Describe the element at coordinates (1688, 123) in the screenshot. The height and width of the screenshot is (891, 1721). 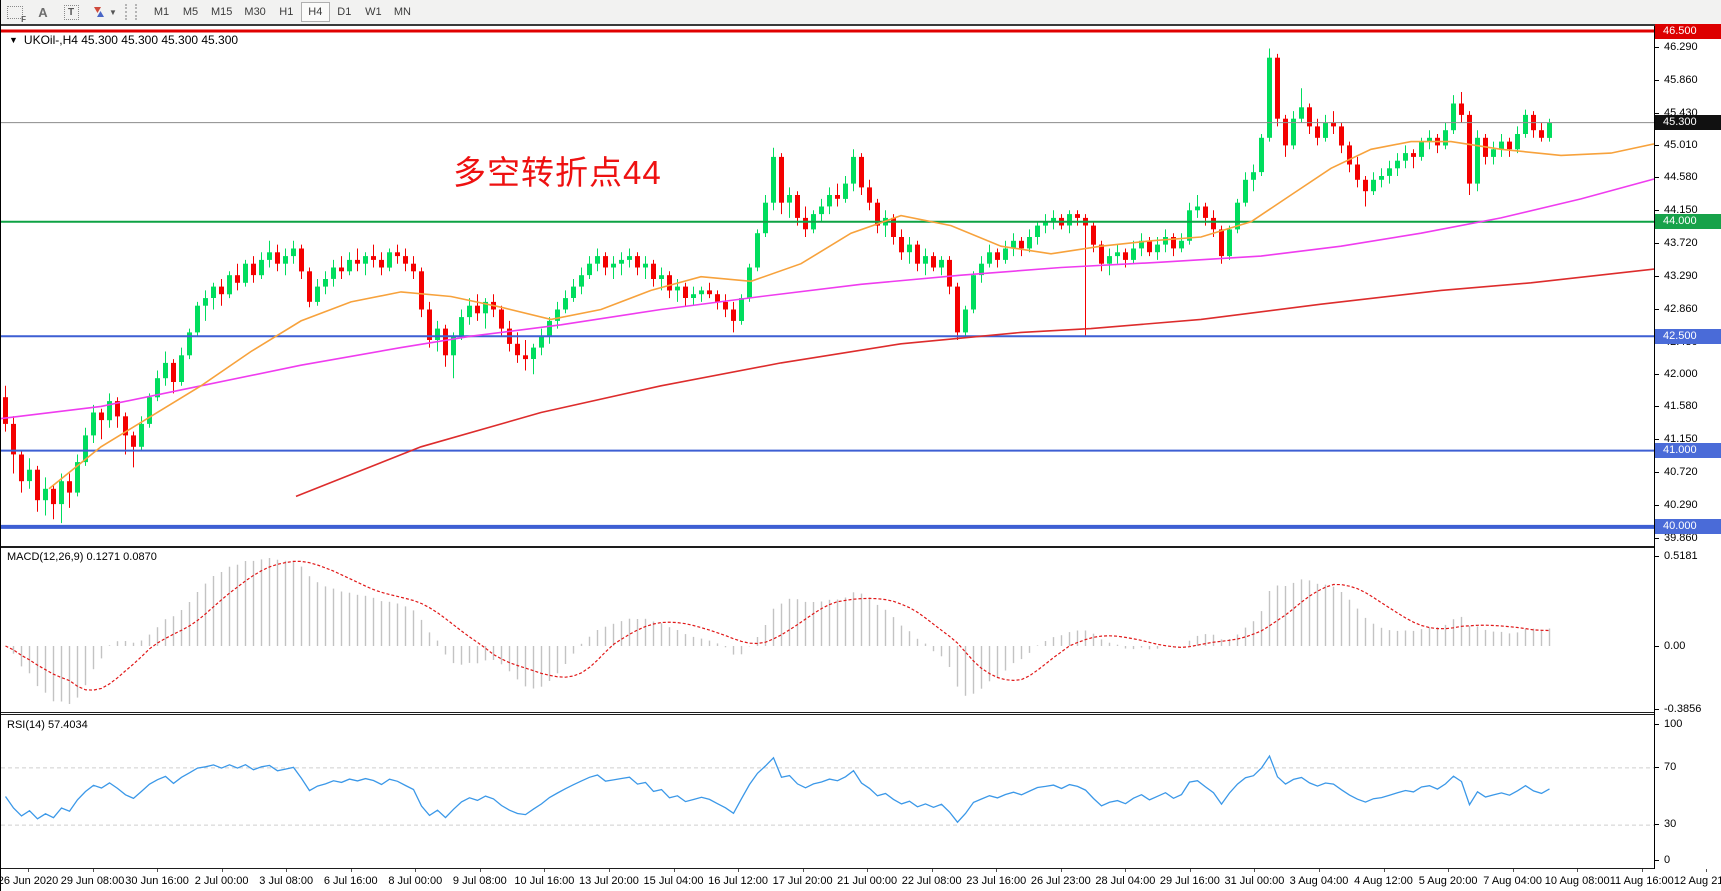
I see `price-badge: 45.300` at that location.